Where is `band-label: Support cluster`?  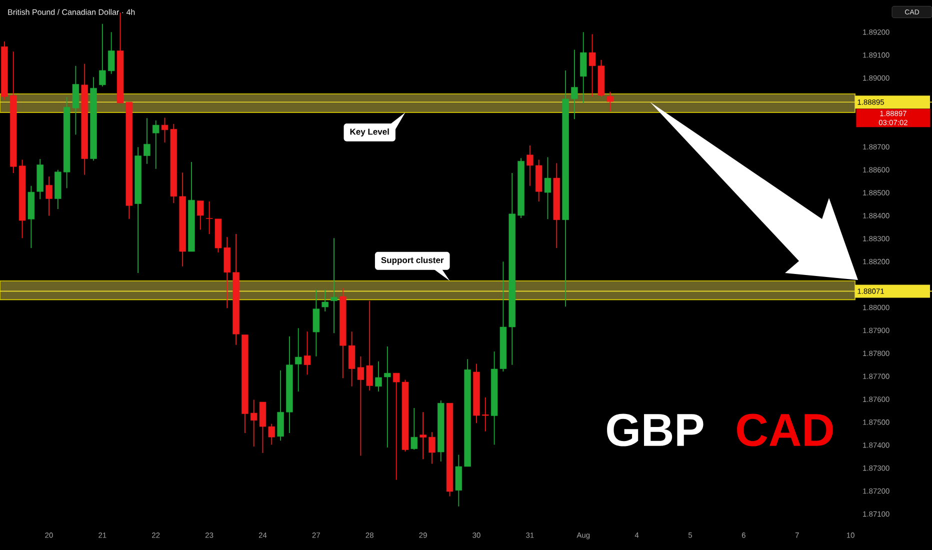 band-label: Support cluster is located at coordinates (412, 260).